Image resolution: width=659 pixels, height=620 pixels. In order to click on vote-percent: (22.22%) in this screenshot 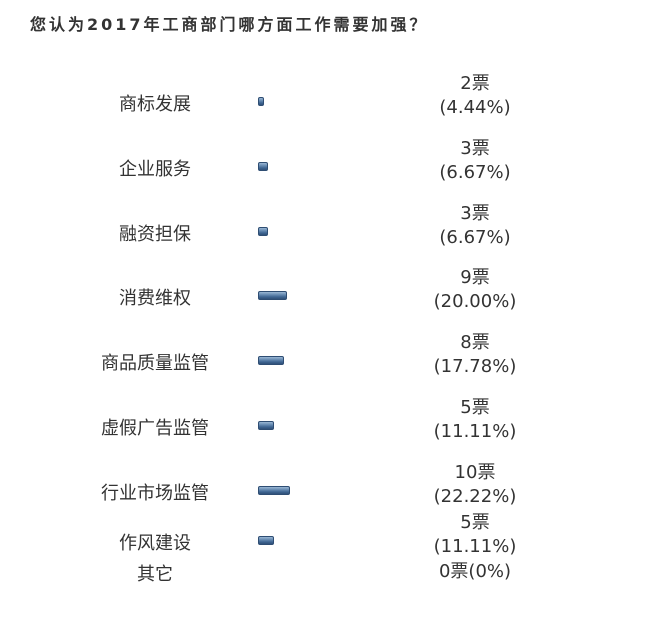, I will do `click(475, 496)`.